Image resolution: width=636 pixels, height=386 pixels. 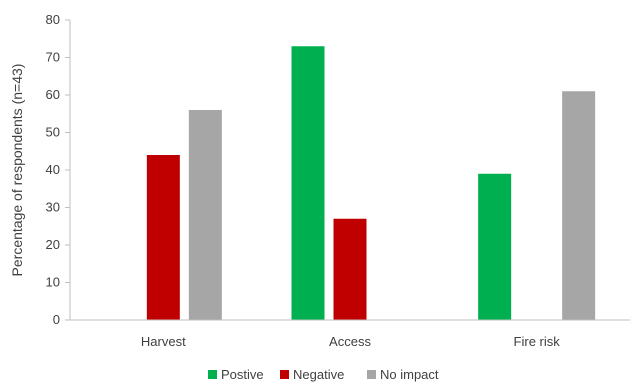 I want to click on y-tick-label: 70, so click(x=53, y=57).